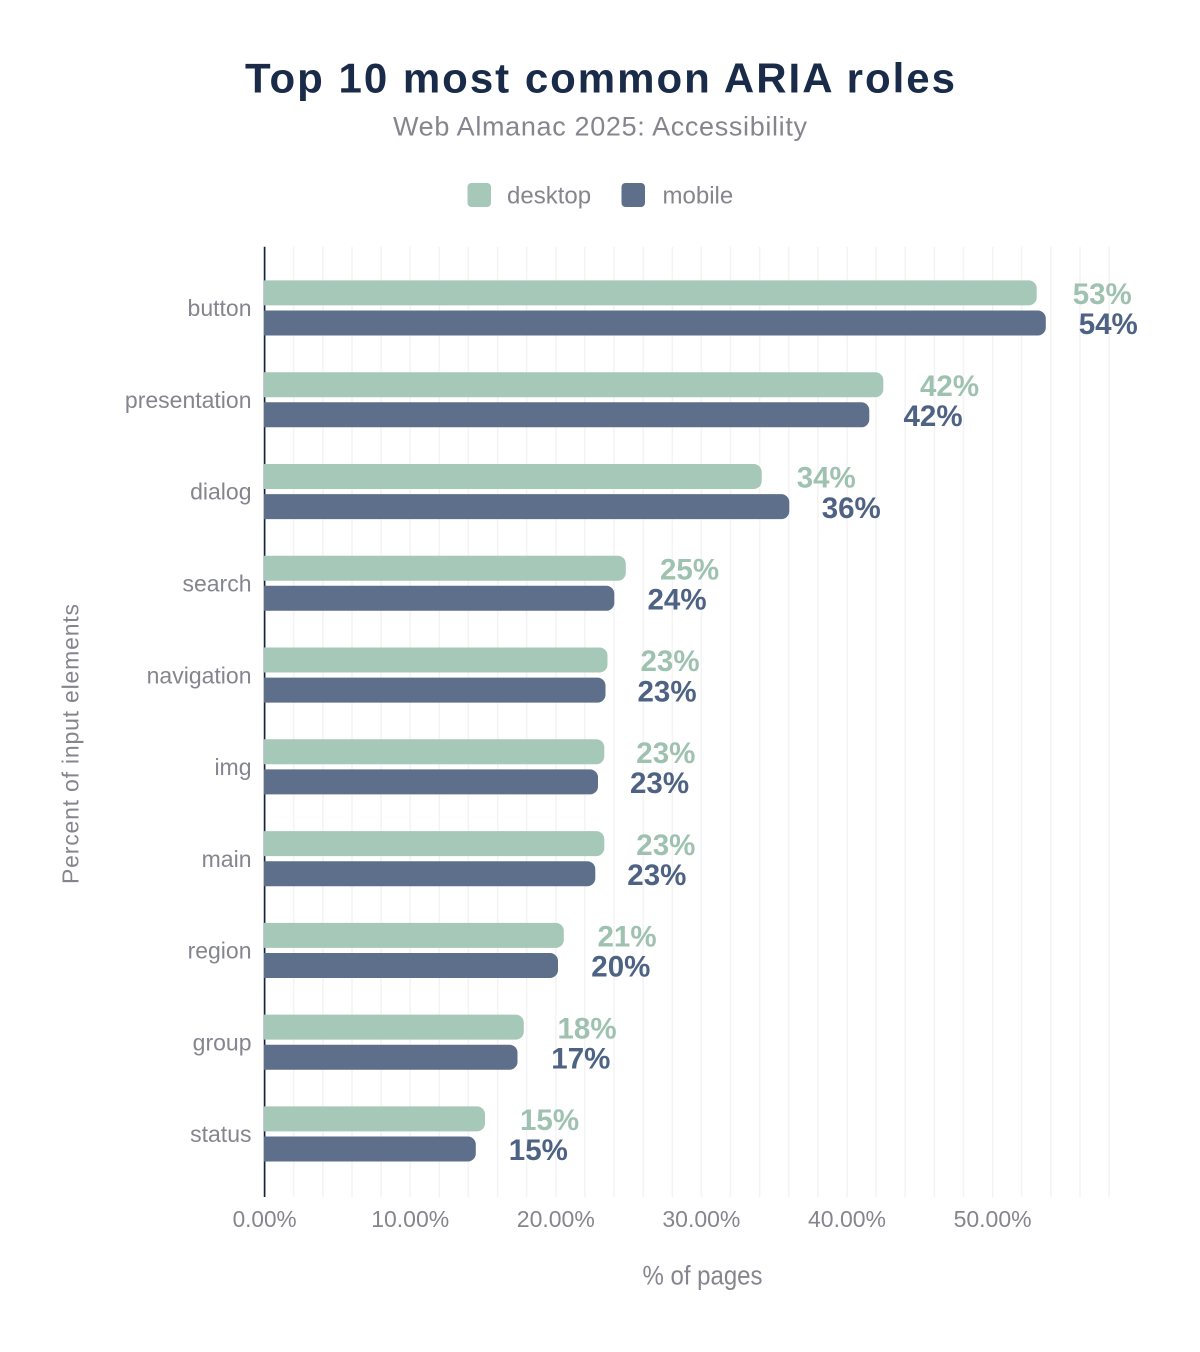 The image size is (1200, 1352). Describe the element at coordinates (826, 478) in the screenshot. I see `svg-text: 34%` at that location.